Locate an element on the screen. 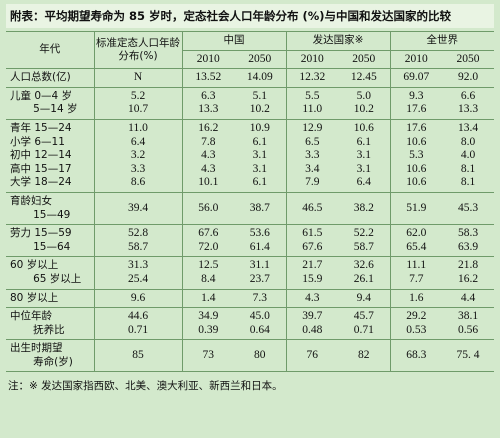  cell-line: 7.3 is located at coordinates (259, 297).